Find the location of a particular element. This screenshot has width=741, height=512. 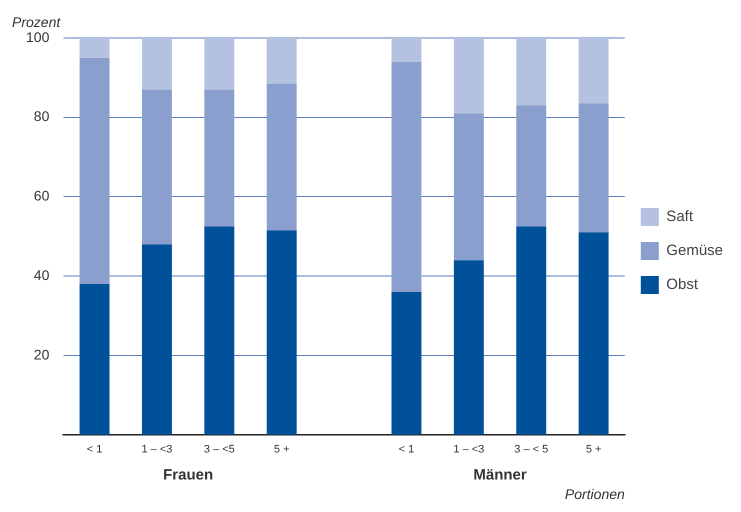

y-tick-label: 20 is located at coordinates (42, 354).